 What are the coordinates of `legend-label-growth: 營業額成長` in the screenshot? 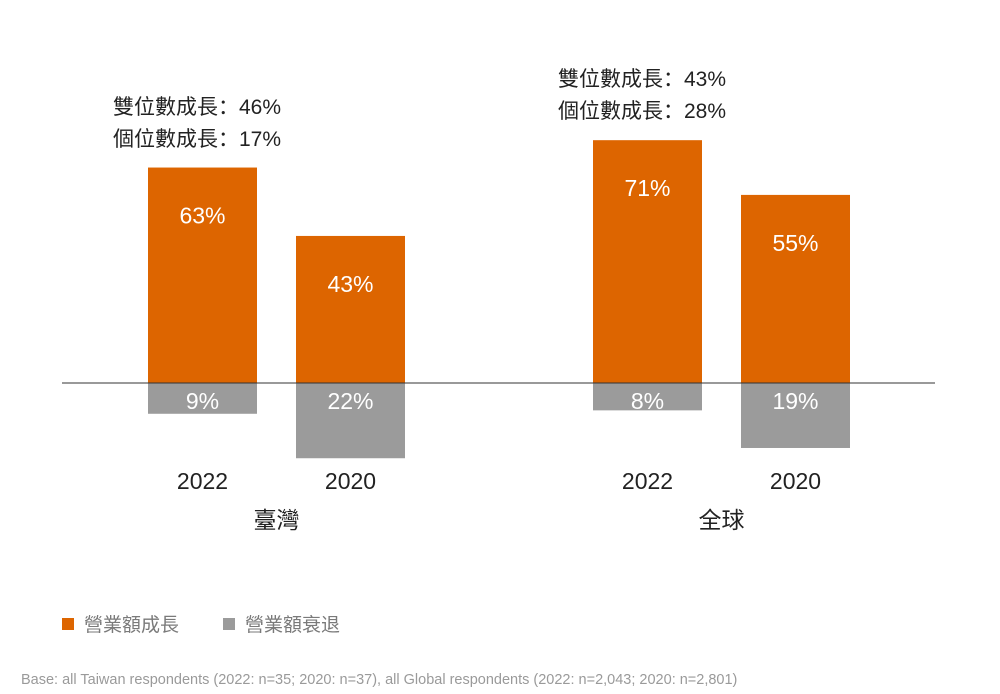 It's located at (132, 625).